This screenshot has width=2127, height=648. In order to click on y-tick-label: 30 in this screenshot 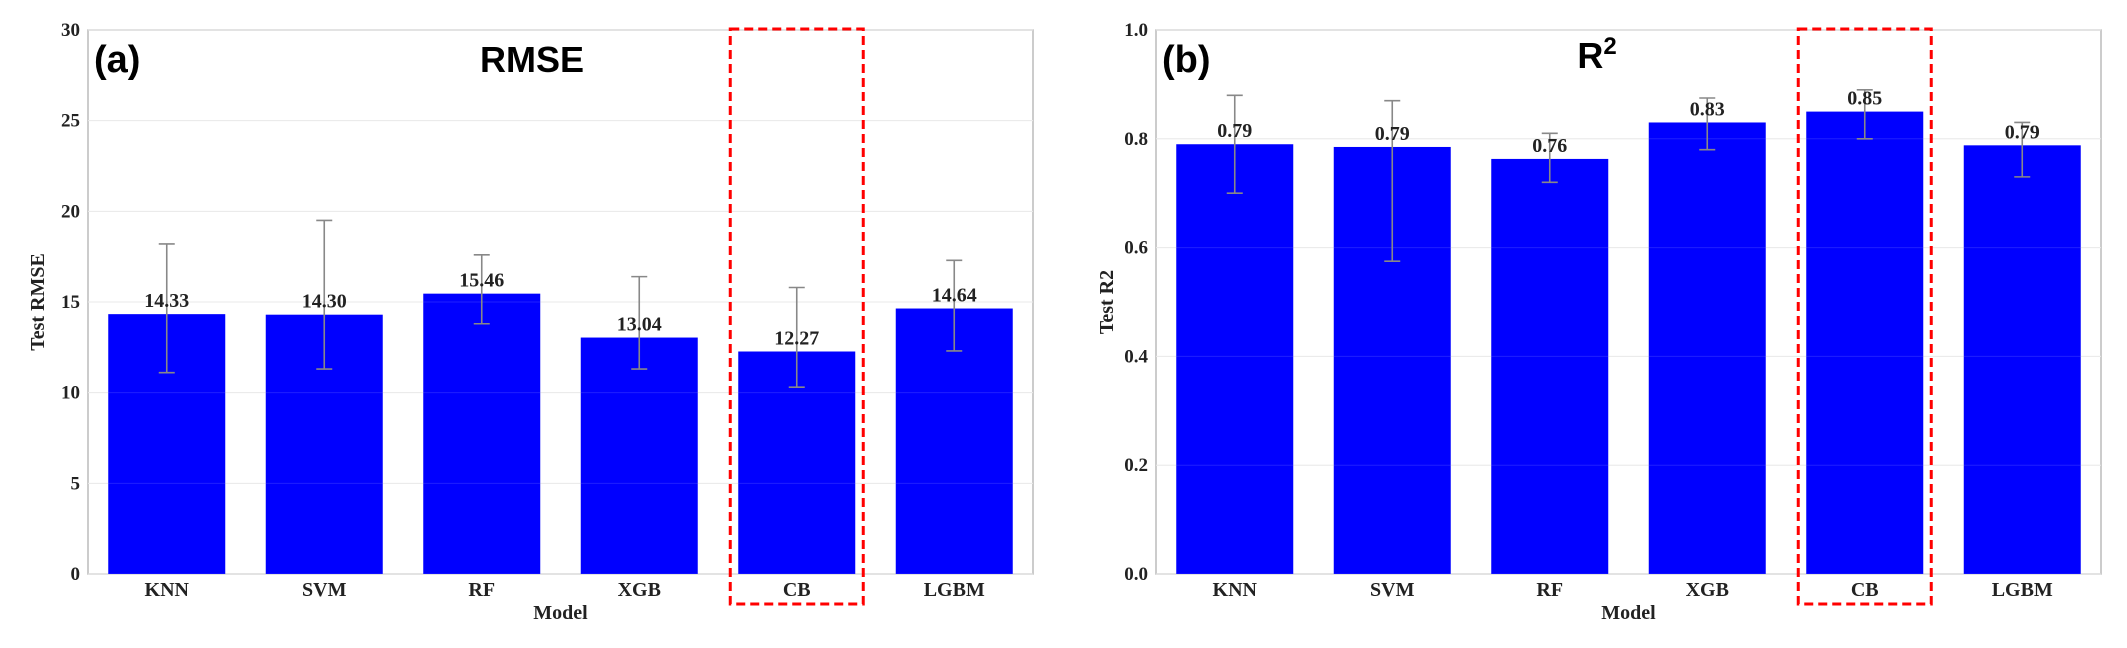, I will do `click(70, 30)`.